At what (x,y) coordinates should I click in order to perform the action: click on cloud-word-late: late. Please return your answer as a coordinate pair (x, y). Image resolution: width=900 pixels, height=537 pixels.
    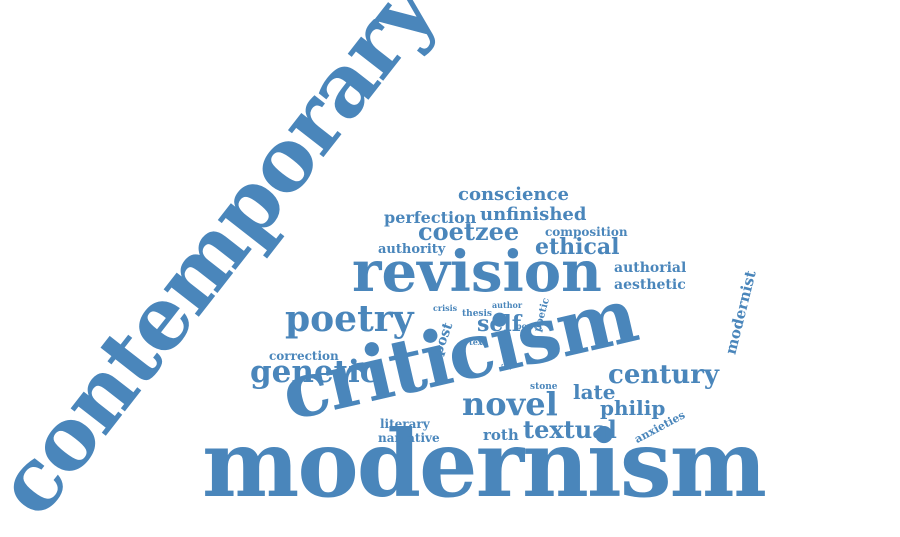
    Looking at the image, I should click on (594, 392).